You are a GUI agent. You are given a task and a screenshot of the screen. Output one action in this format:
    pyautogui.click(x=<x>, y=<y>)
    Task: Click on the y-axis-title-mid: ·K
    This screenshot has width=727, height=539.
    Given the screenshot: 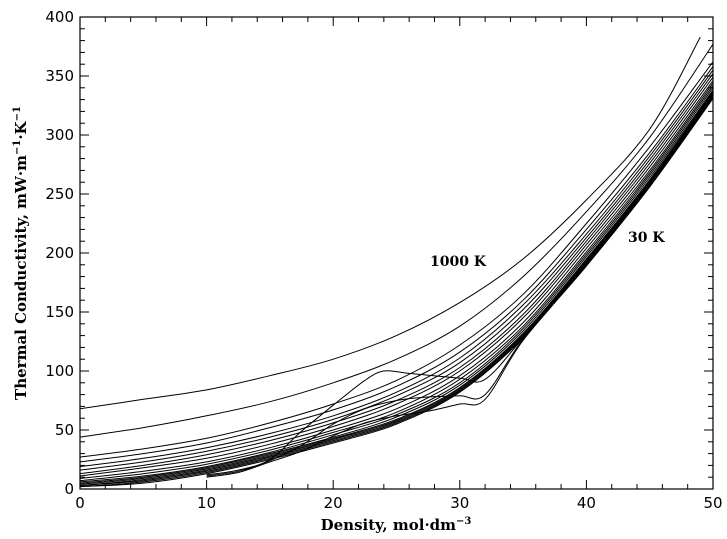 What is the action you would take?
    pyautogui.click(x=21, y=129)
    